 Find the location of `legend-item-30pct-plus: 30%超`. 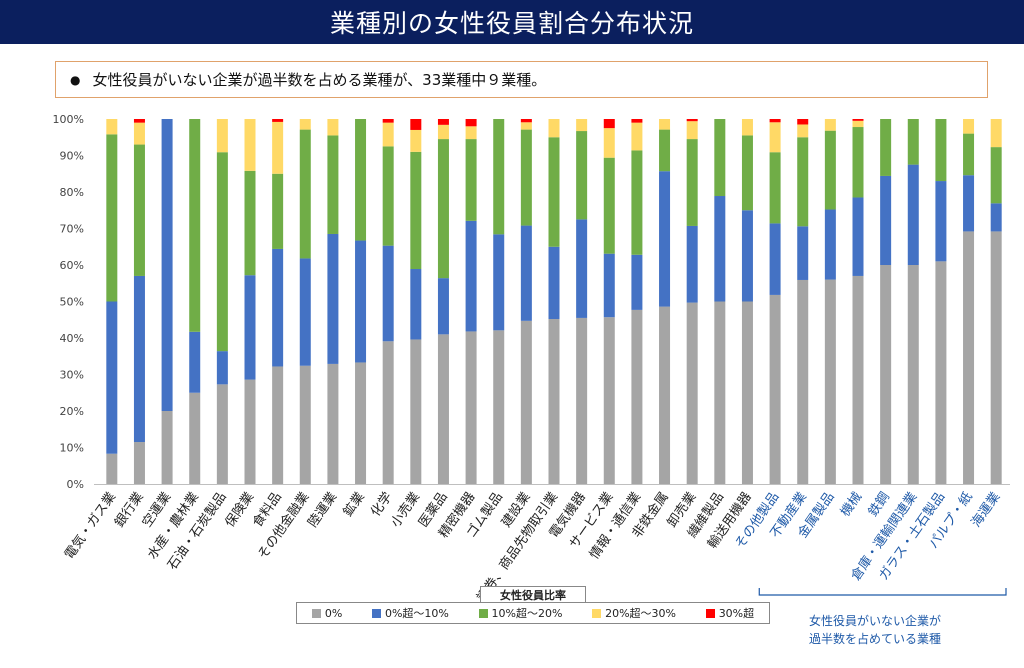

legend-item-30pct-plus: 30%超 is located at coordinates (729, 613).